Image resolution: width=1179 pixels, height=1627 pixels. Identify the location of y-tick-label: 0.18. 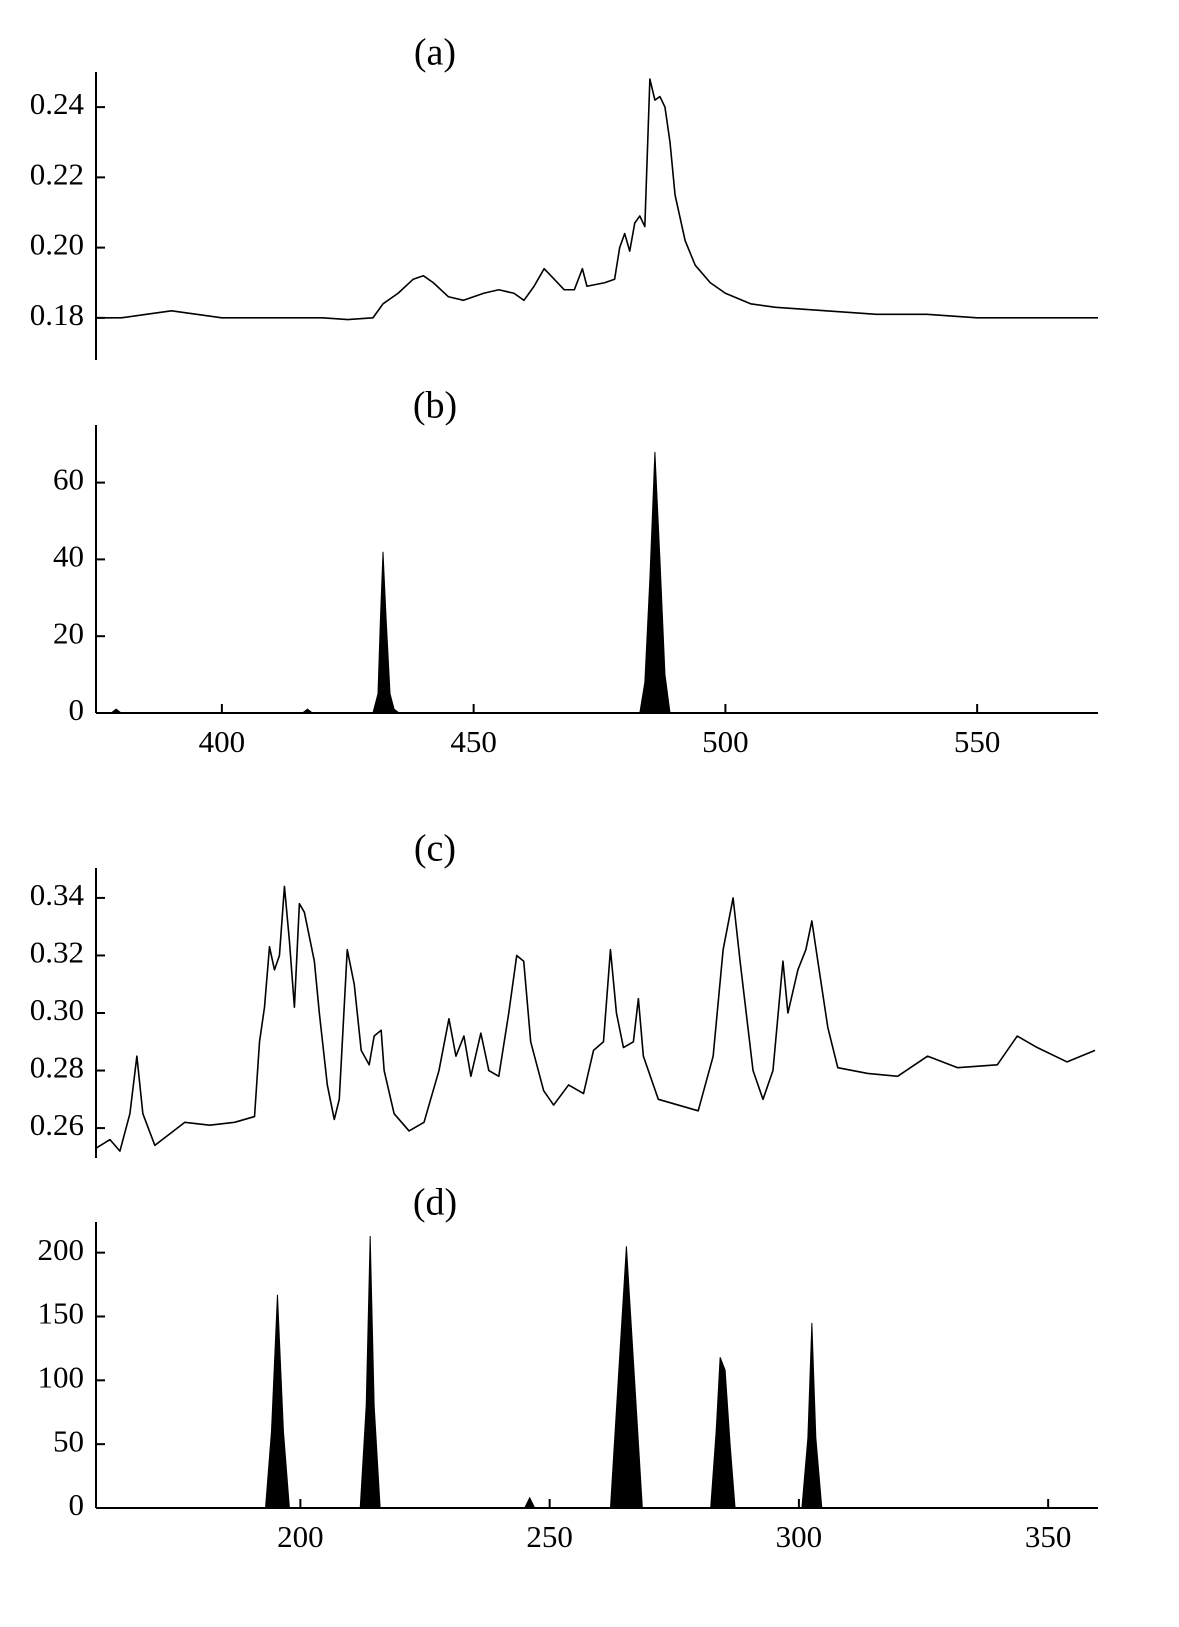
(57, 314).